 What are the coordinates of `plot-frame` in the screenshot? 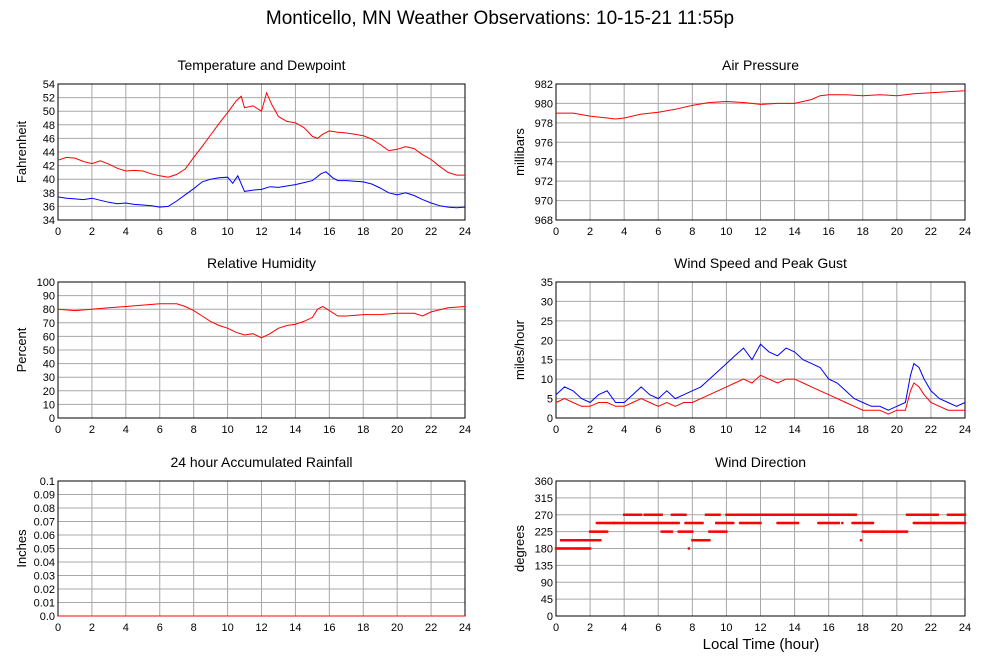 It's located at (261, 350).